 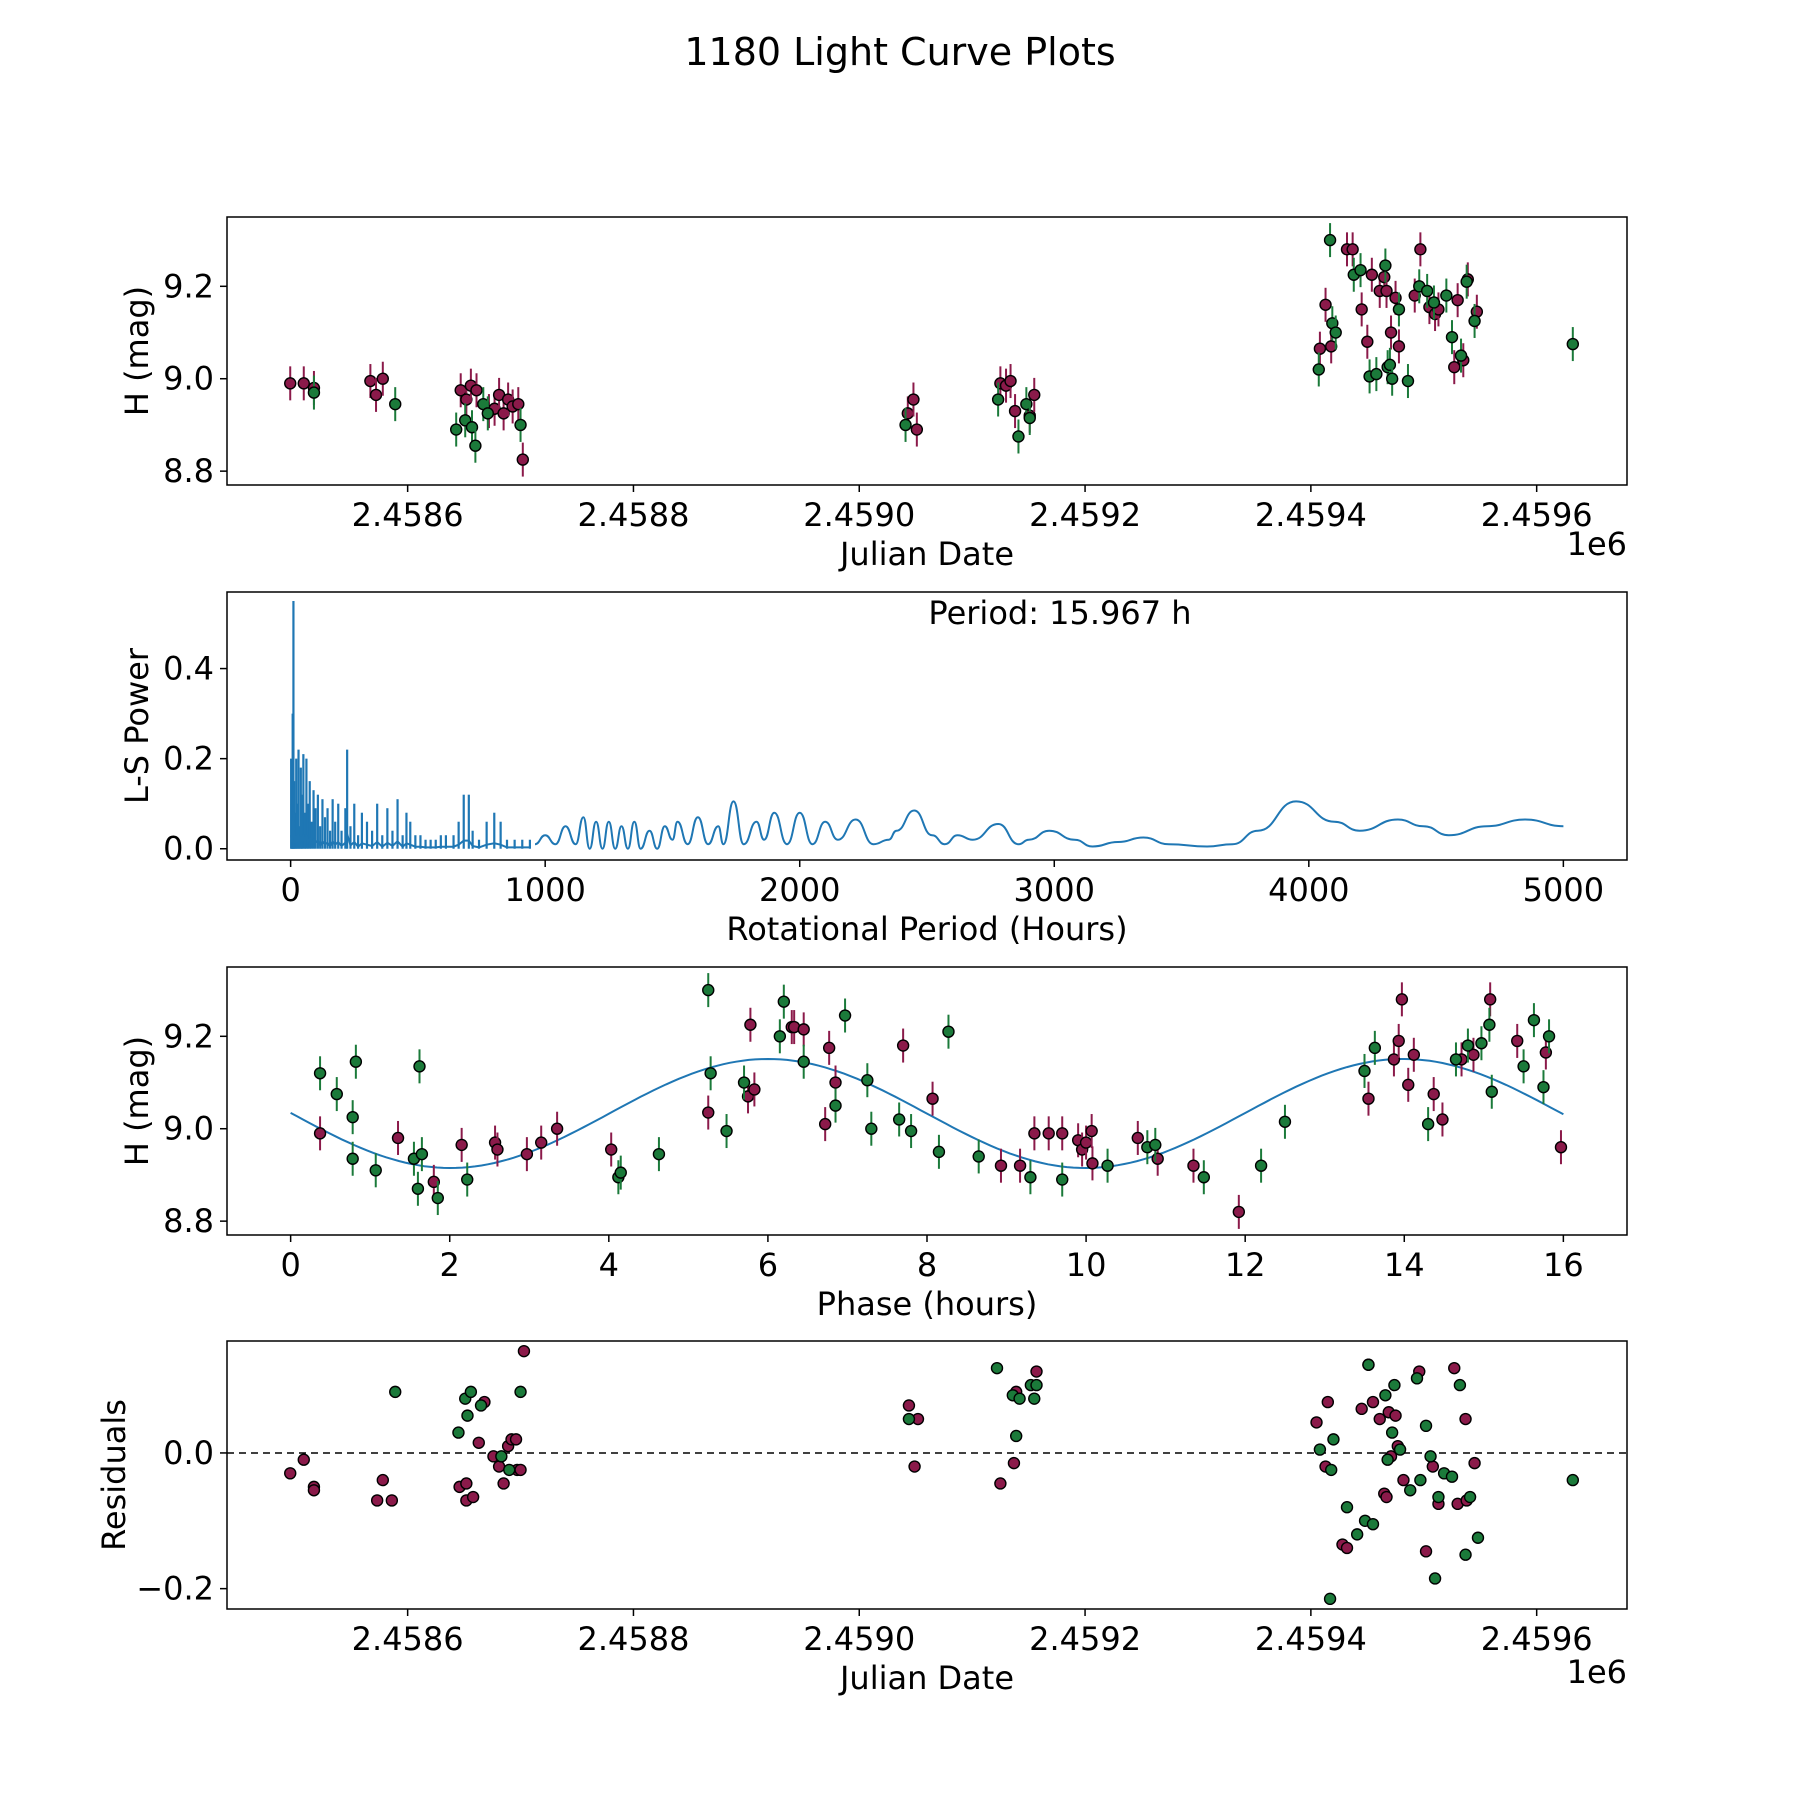 I want to click on lc-xtick-label-1: 2.4588, so click(x=633, y=515).